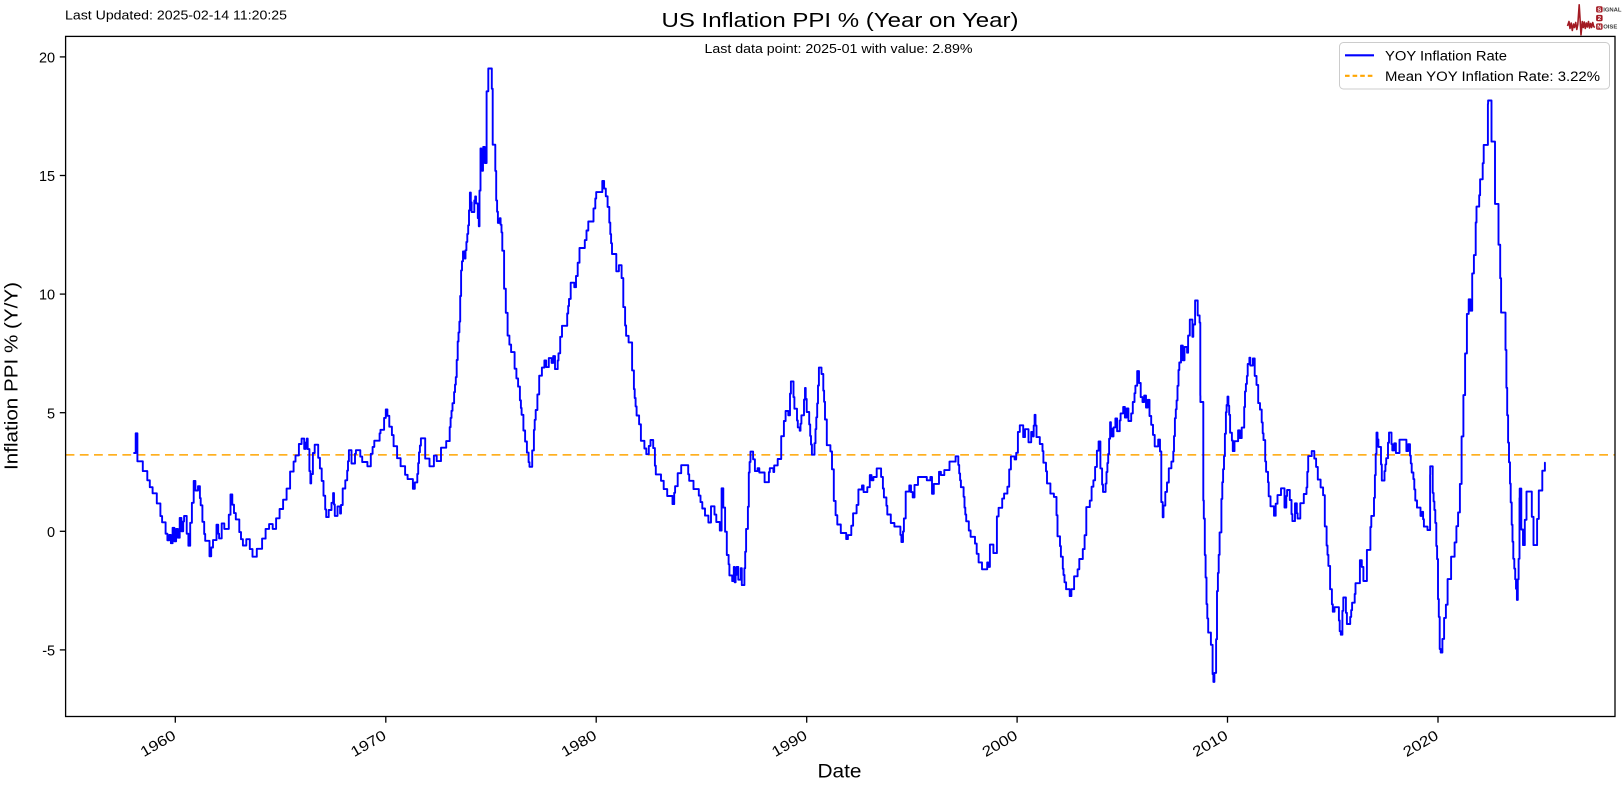  I want to click on svg-text: 20, so click(47, 59).